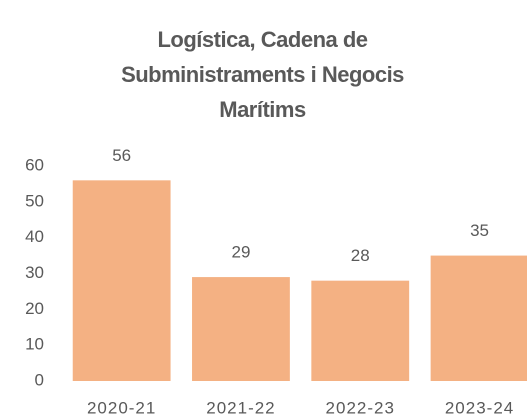  I want to click on y-tick-label: 30, so click(34, 272).